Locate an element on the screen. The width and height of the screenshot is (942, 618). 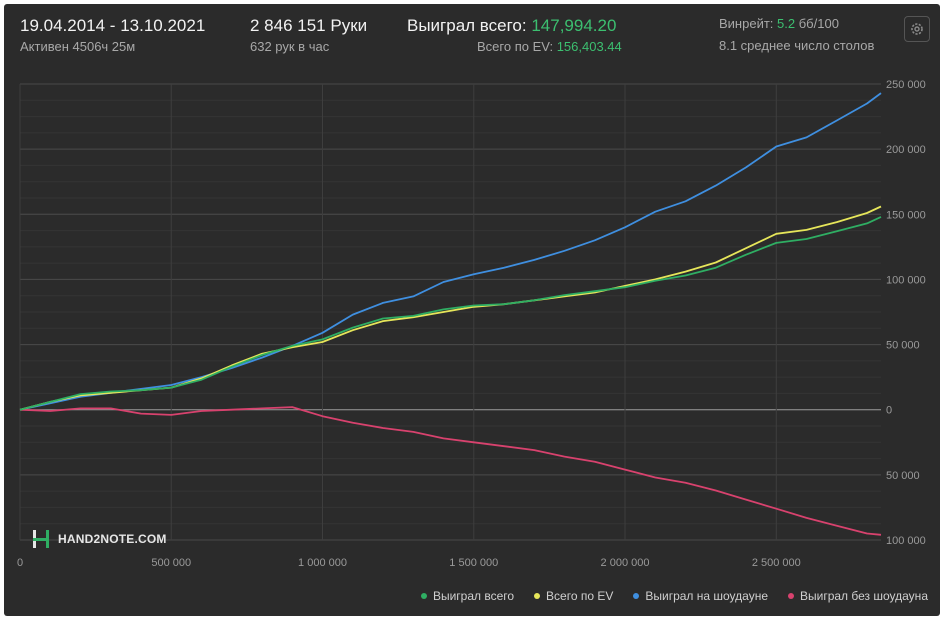
won-total-value: 147,994.20 is located at coordinates (574, 25).